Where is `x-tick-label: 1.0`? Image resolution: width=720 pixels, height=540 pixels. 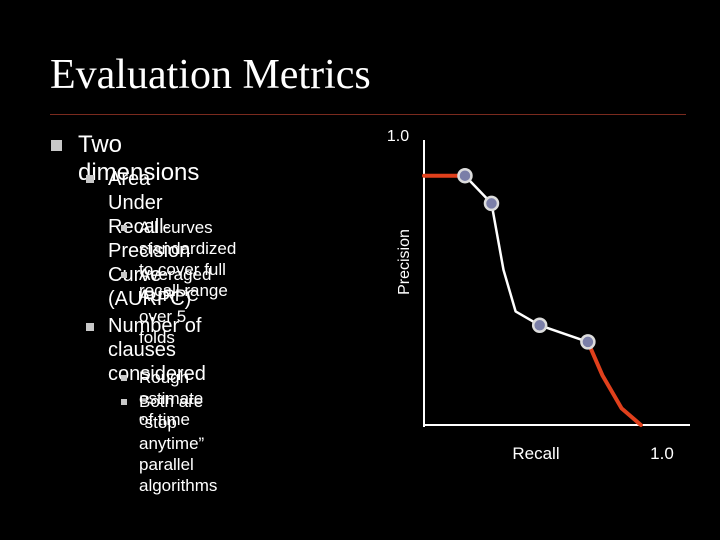 x-tick-label: 1.0 is located at coordinates (662, 453).